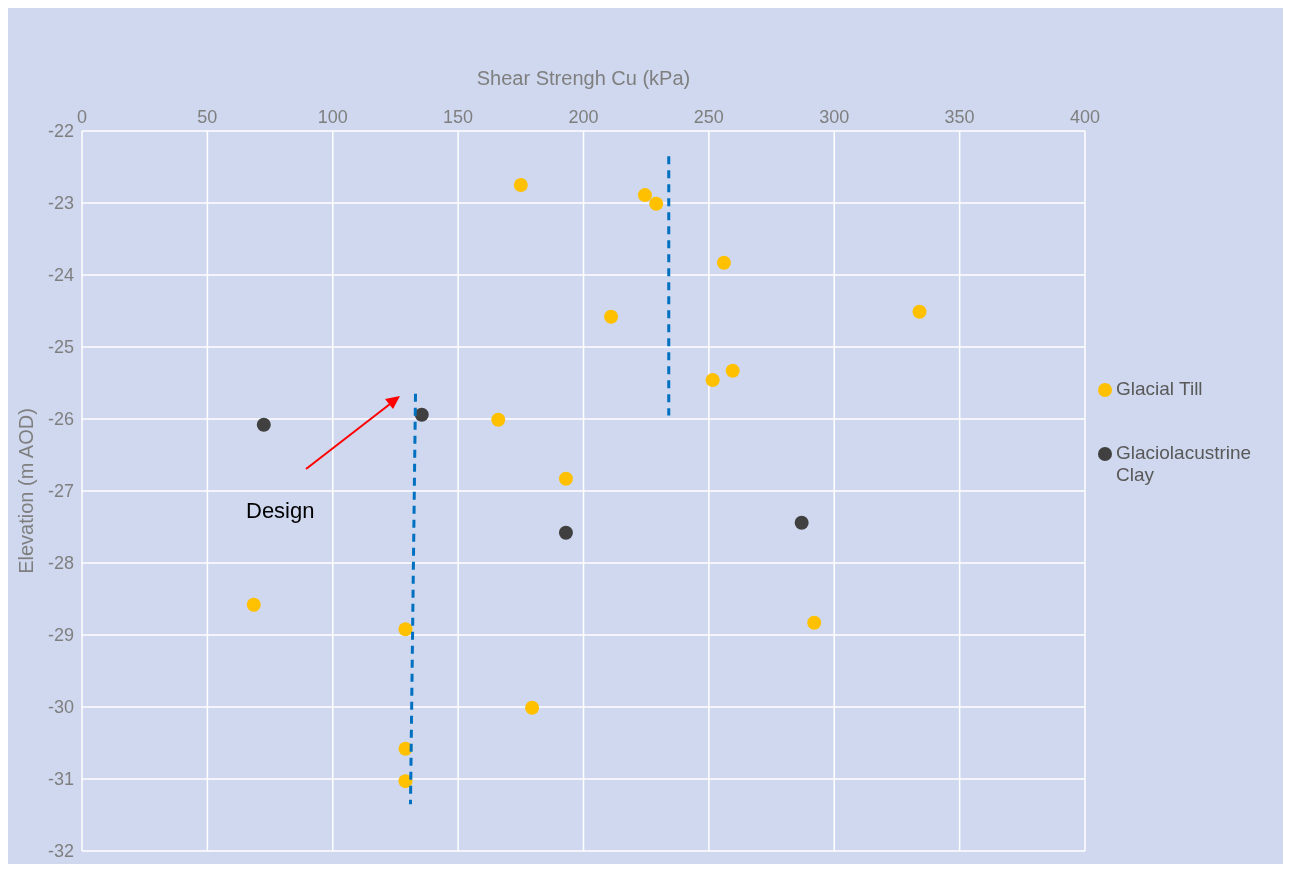 The height and width of the screenshot is (872, 1291). Describe the element at coordinates (60, 779) in the screenshot. I see `y-tick-label: -31` at that location.